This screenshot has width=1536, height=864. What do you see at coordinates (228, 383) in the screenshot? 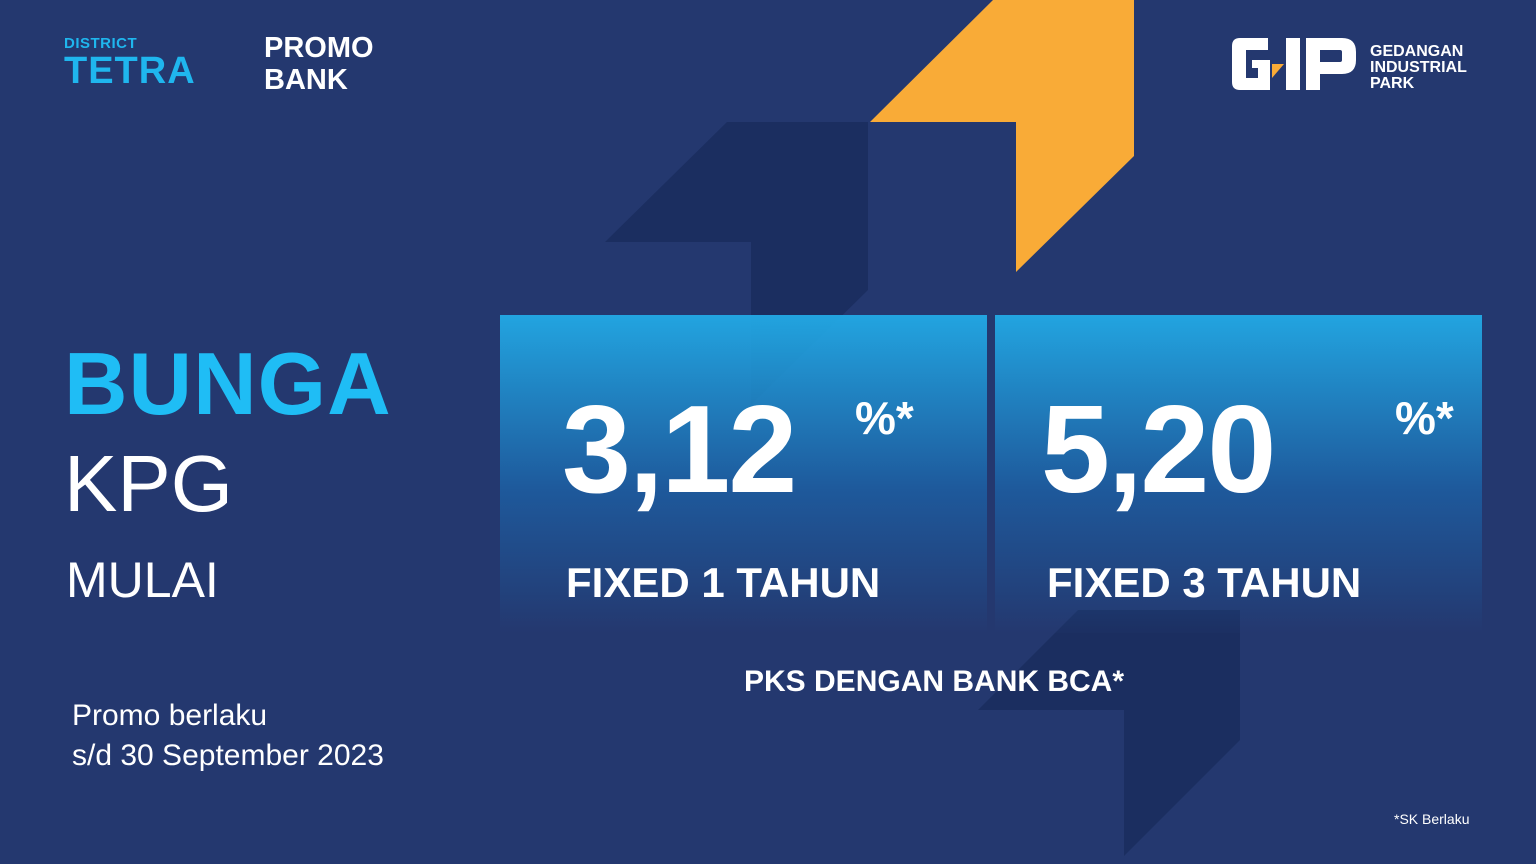
I see `headline-bunga: BUNGA` at bounding box center [228, 383].